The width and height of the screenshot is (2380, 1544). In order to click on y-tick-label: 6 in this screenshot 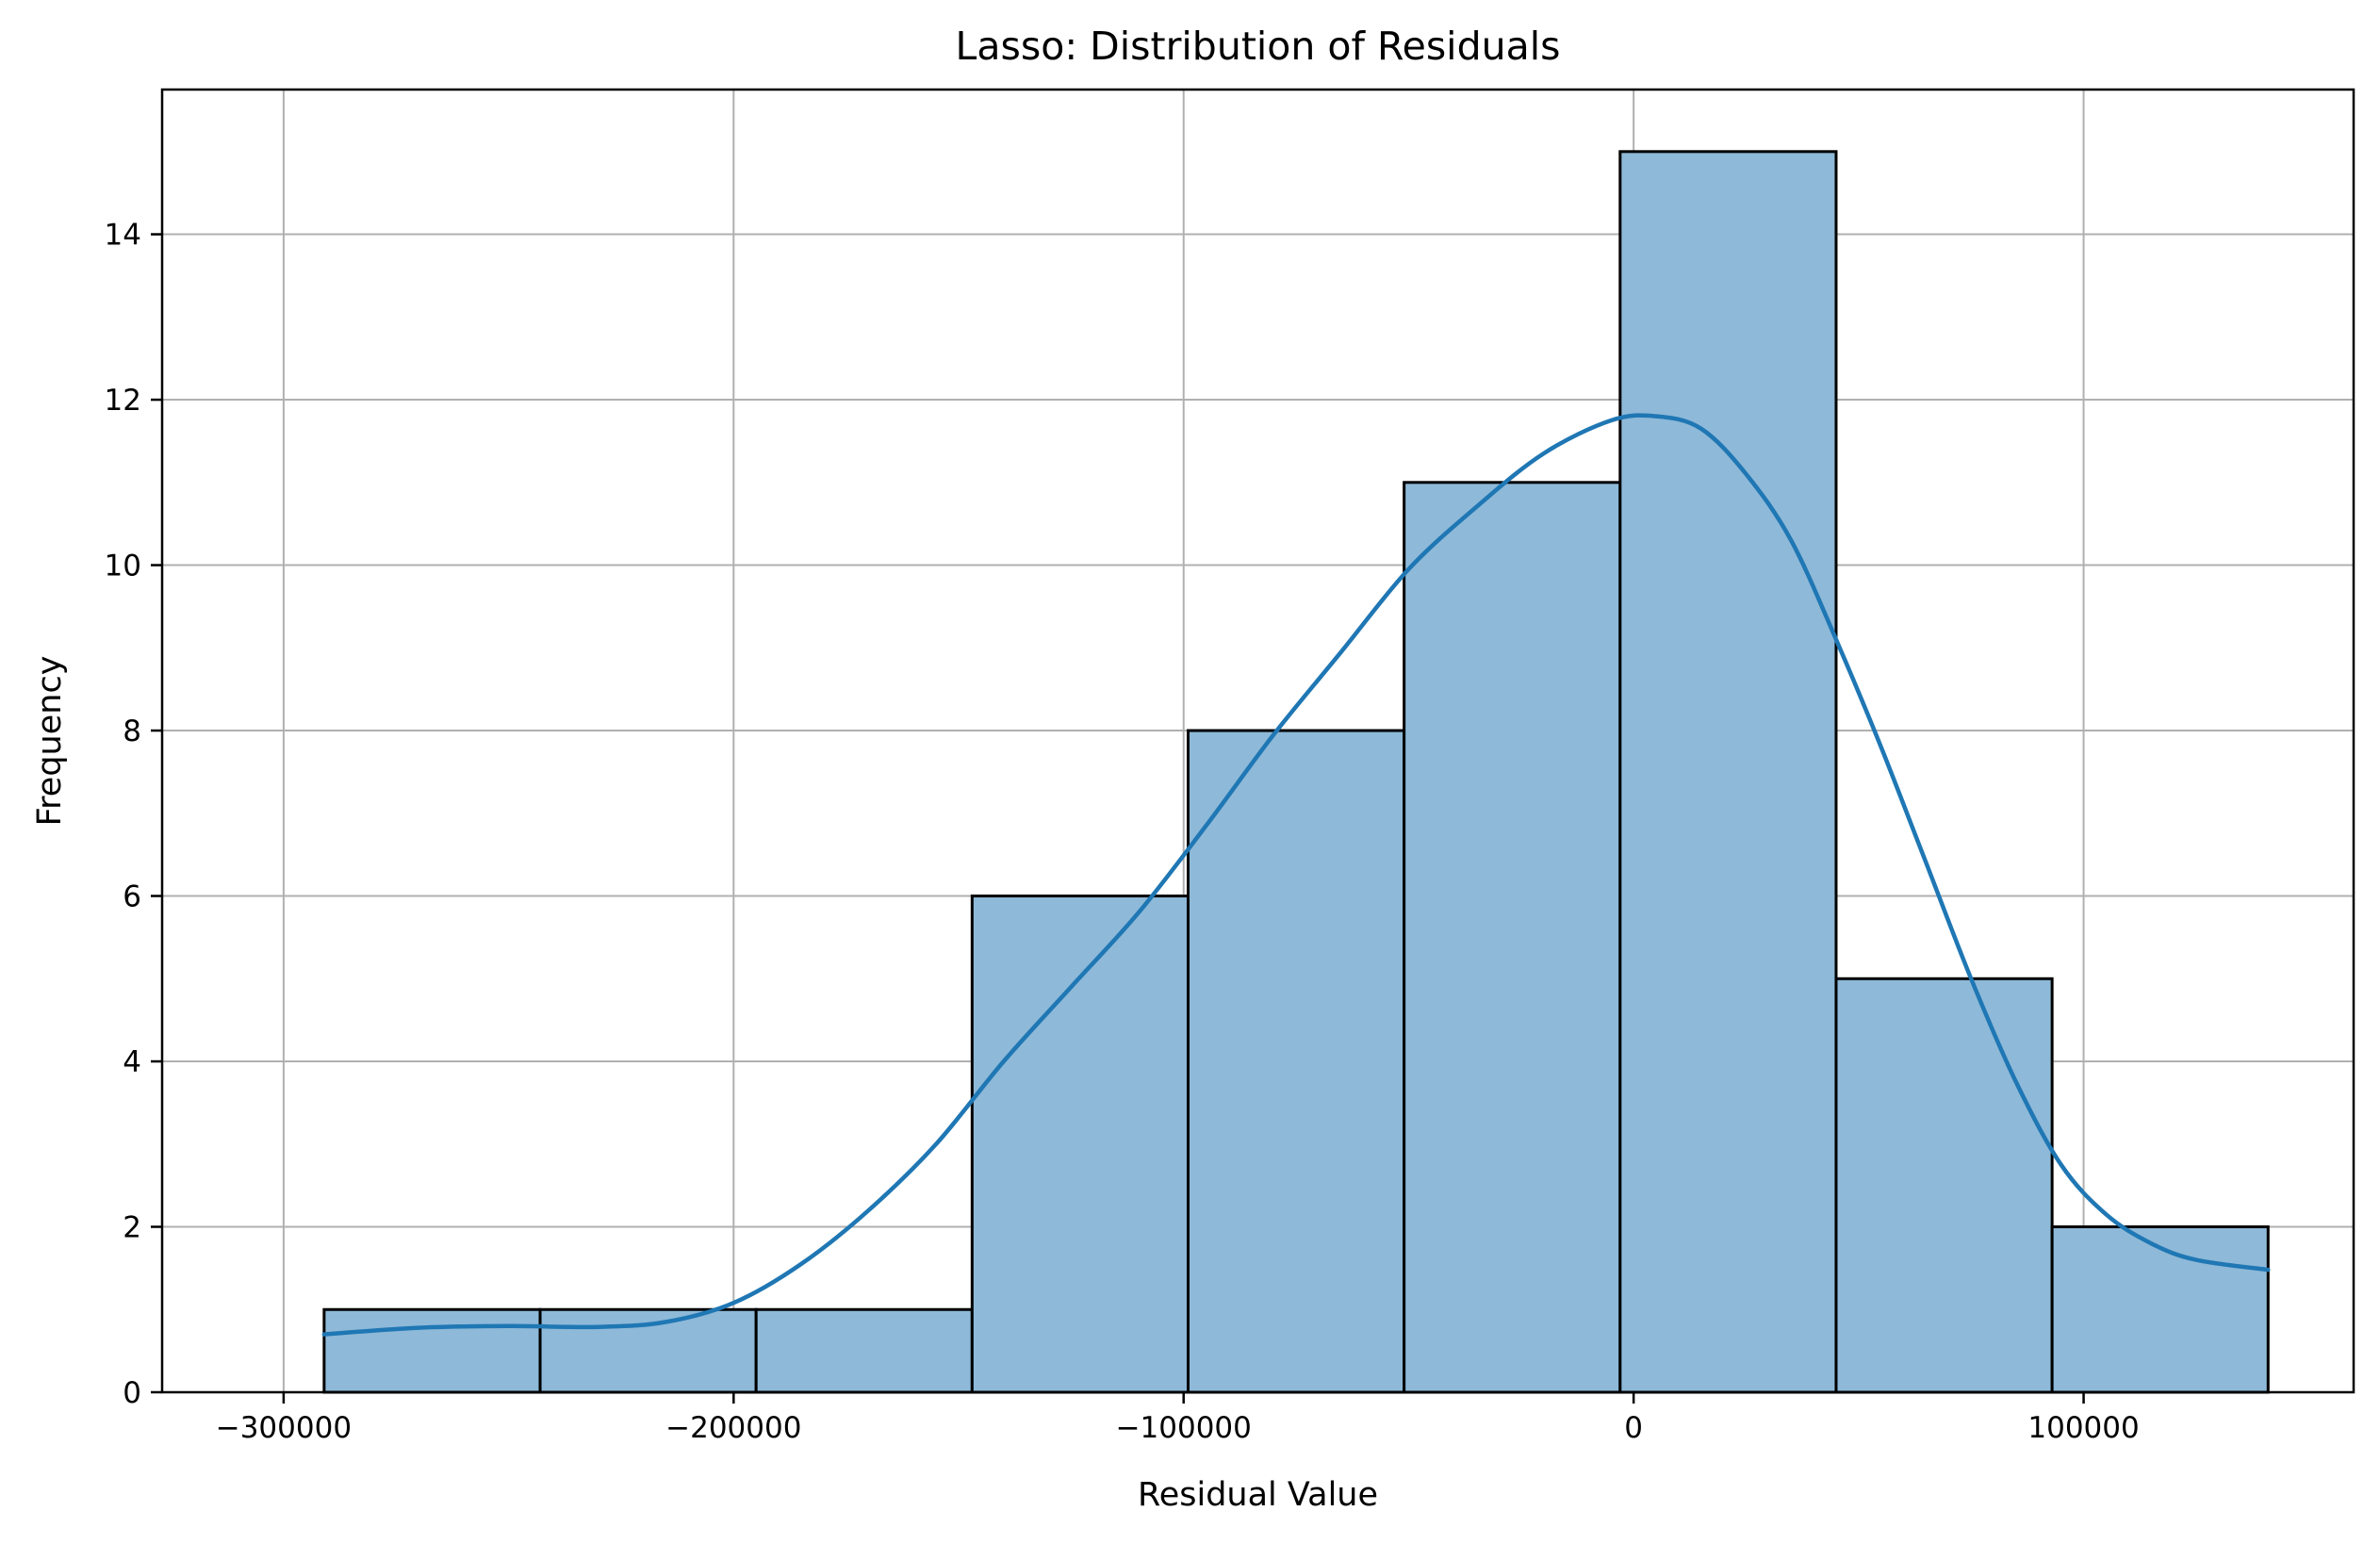, I will do `click(132, 897)`.